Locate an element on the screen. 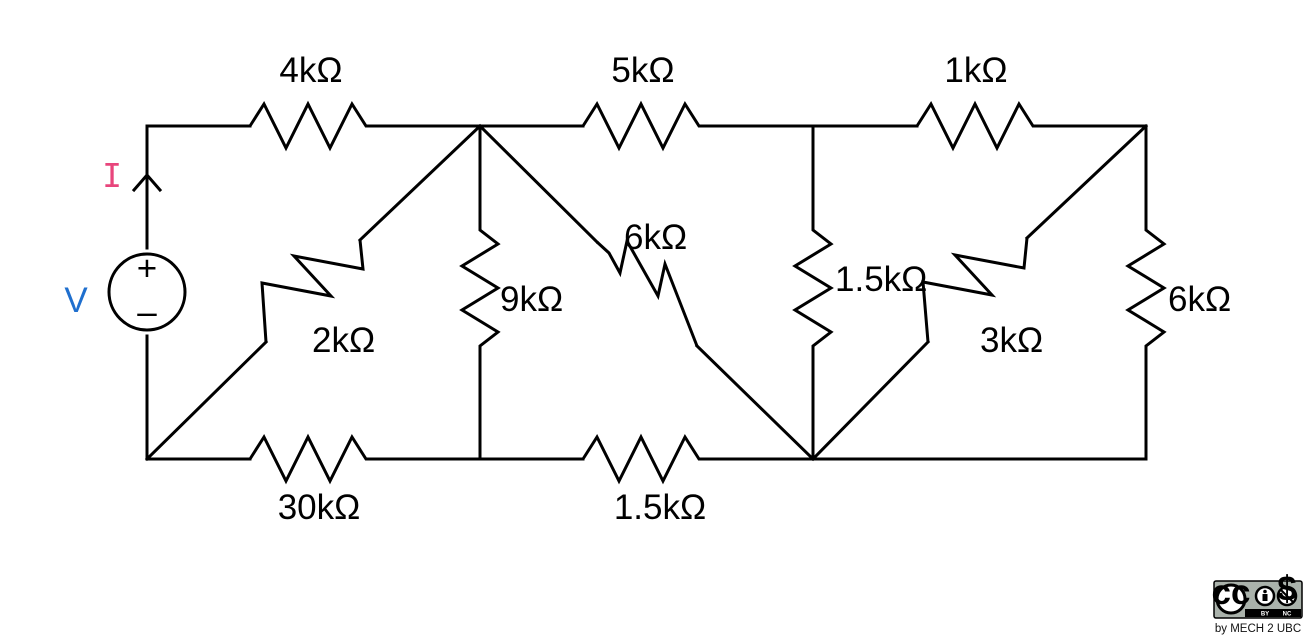 The height and width of the screenshot is (637, 1313). badge-black-strip is located at coordinates (1273, 613).